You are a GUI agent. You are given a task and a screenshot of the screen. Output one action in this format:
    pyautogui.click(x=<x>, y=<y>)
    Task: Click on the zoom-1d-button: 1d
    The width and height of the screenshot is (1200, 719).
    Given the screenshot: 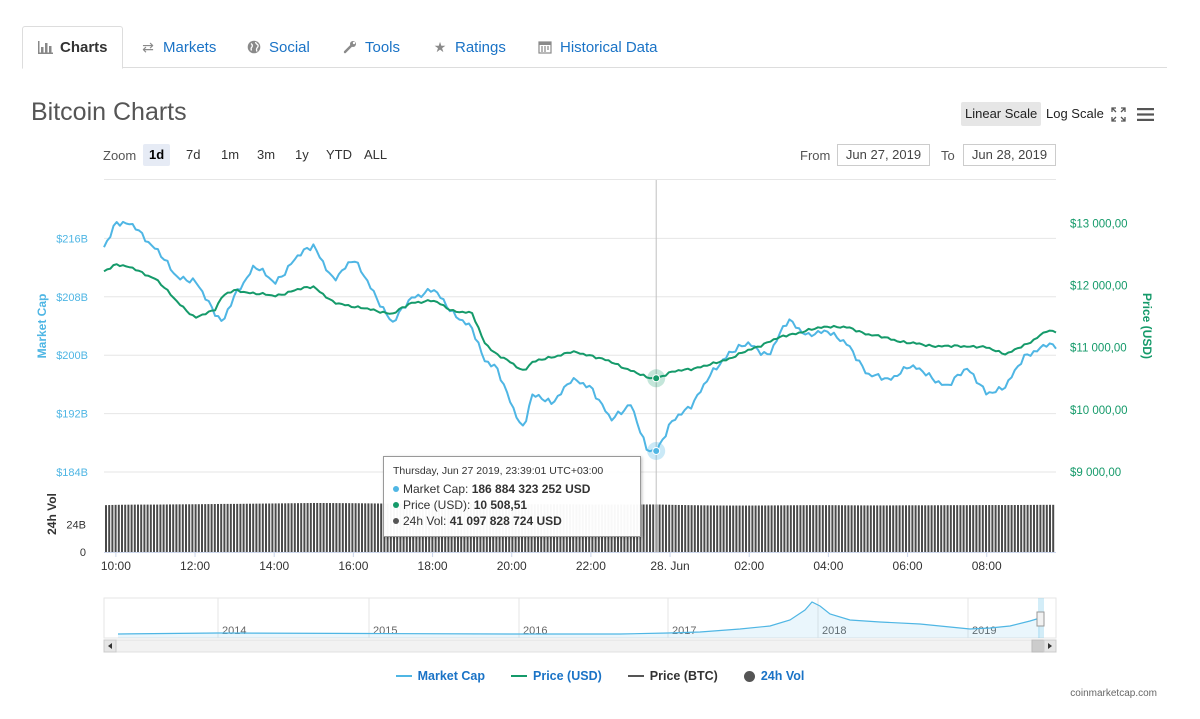 What is the action you would take?
    pyautogui.click(x=157, y=155)
    